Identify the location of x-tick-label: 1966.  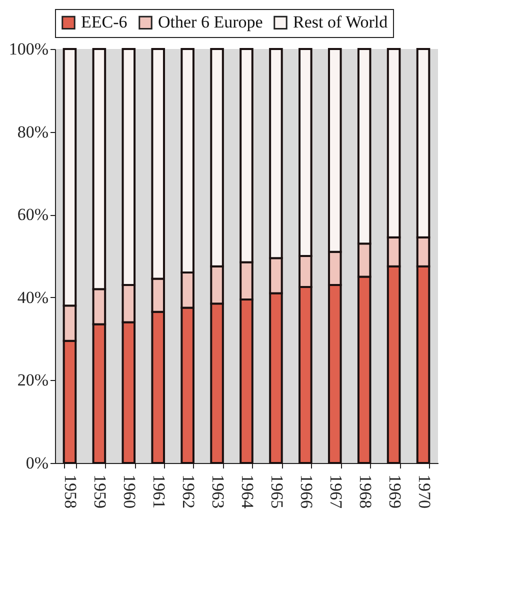
(306, 491).